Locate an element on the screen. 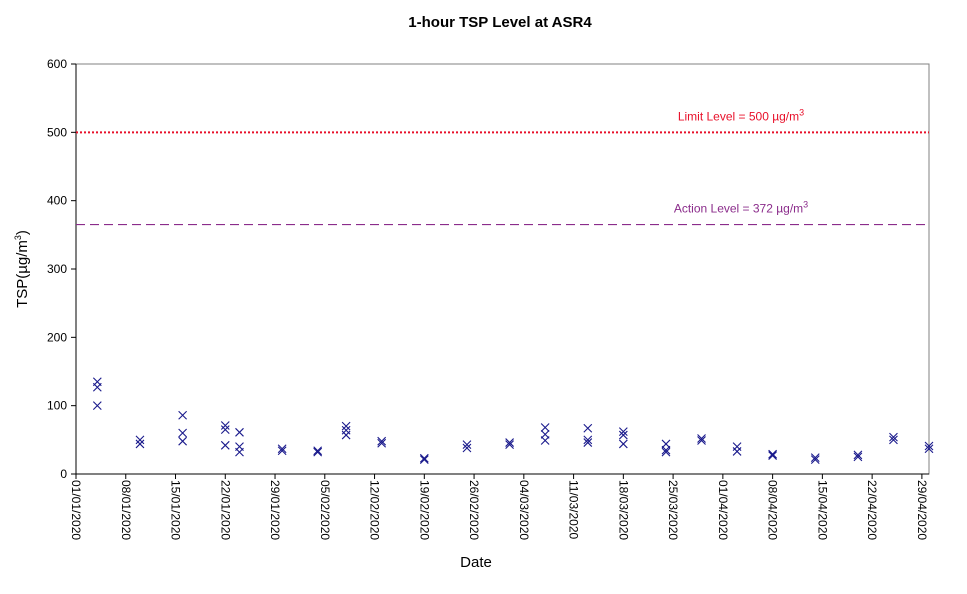 The width and height of the screenshot is (967, 594). y-axis-ticks: 0 100 200 300 400 500 600 is located at coordinates (61, 269).